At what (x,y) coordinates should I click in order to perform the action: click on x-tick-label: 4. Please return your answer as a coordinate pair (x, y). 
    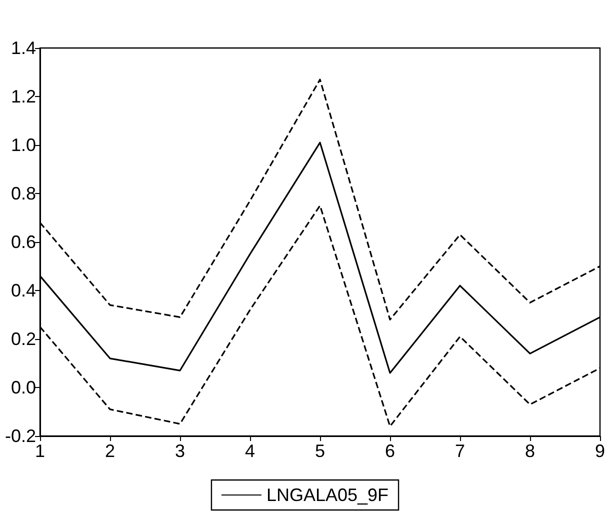
    Looking at the image, I should click on (250, 451).